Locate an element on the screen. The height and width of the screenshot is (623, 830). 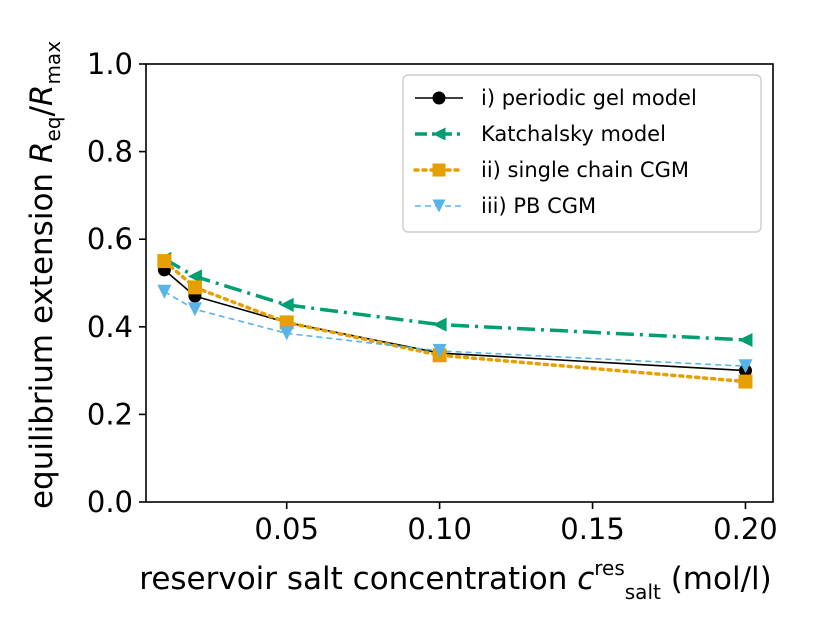
x-axis-title-sub: salt is located at coordinates (643, 592).